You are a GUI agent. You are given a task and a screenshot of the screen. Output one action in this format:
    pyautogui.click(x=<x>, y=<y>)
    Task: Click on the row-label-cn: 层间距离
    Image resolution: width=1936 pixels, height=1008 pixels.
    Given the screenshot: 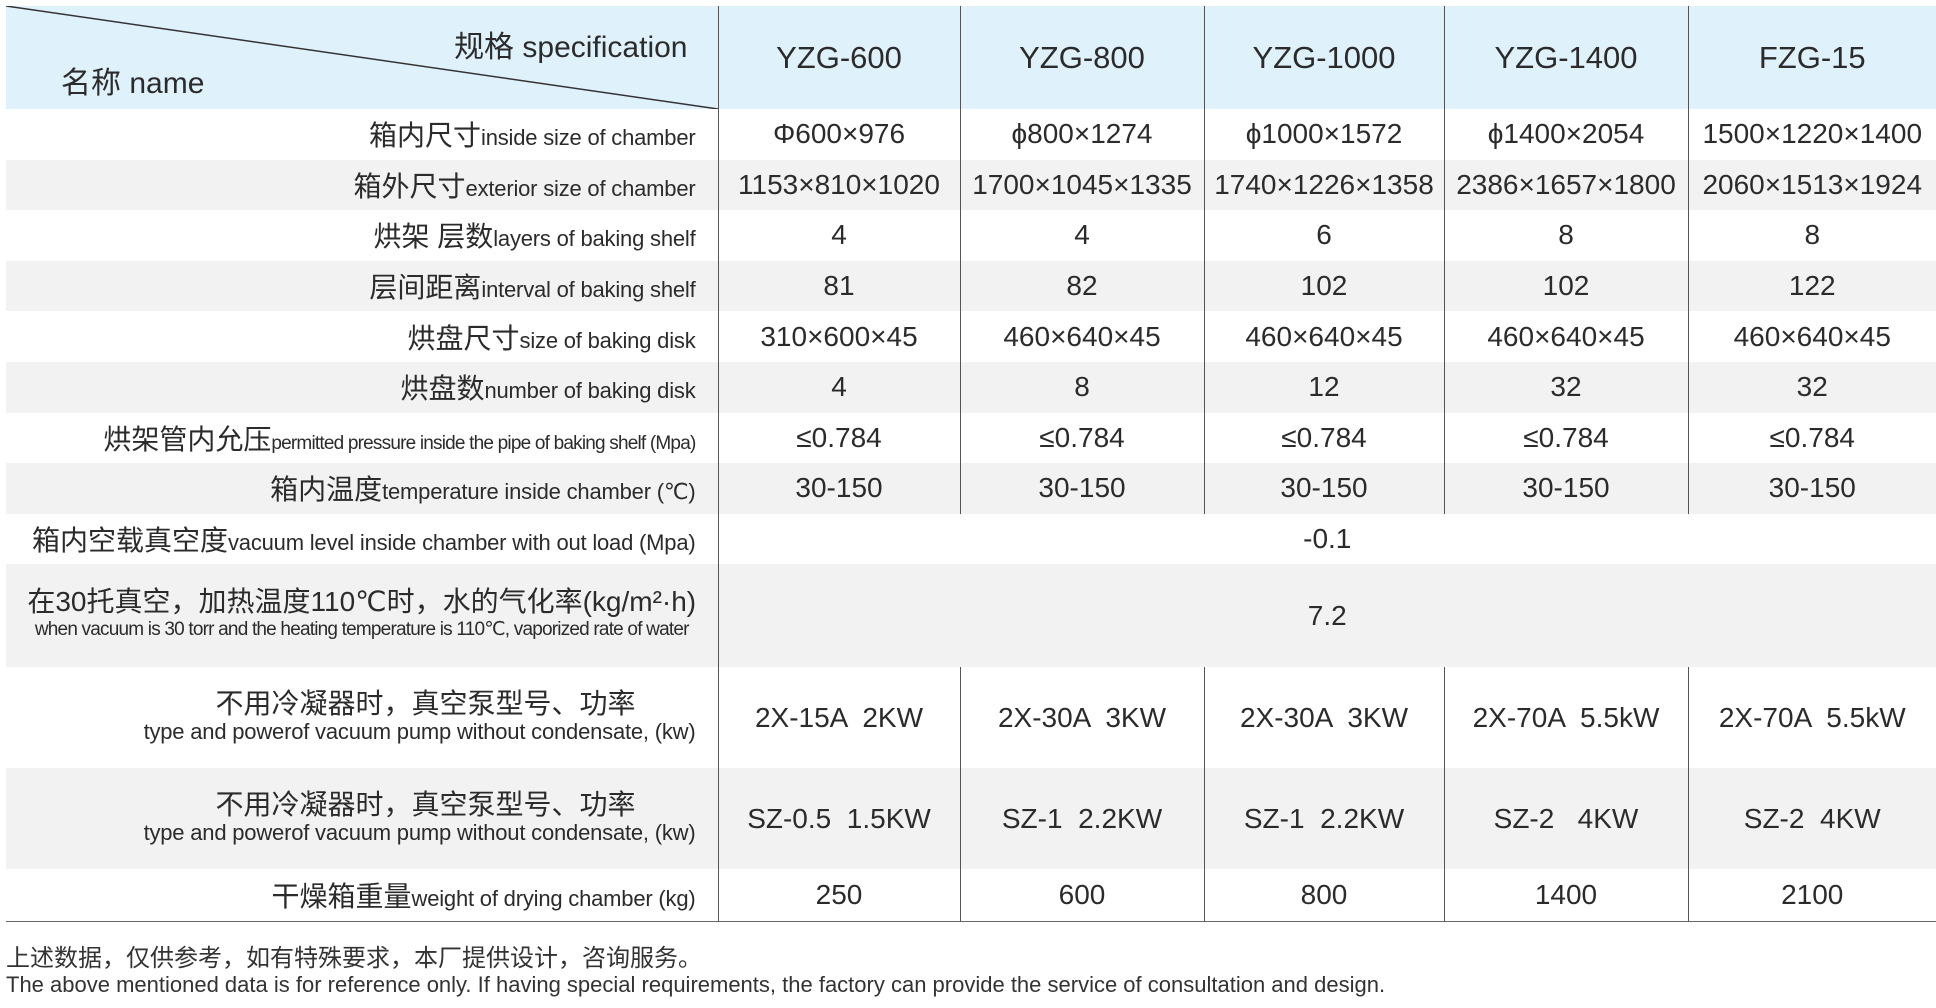 What is the action you would take?
    pyautogui.click(x=425, y=288)
    